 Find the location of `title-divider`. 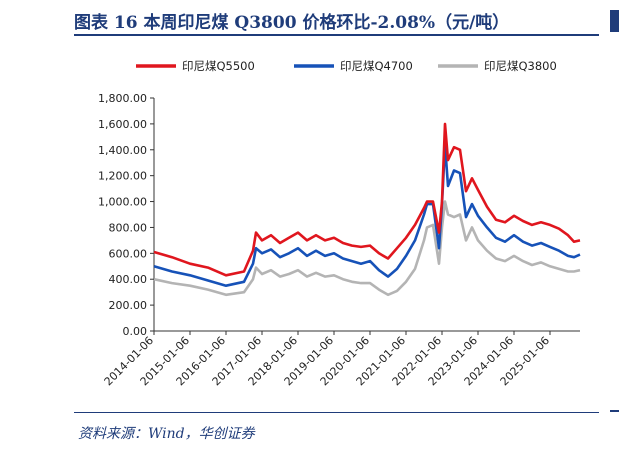

title-divider is located at coordinates (336, 35).